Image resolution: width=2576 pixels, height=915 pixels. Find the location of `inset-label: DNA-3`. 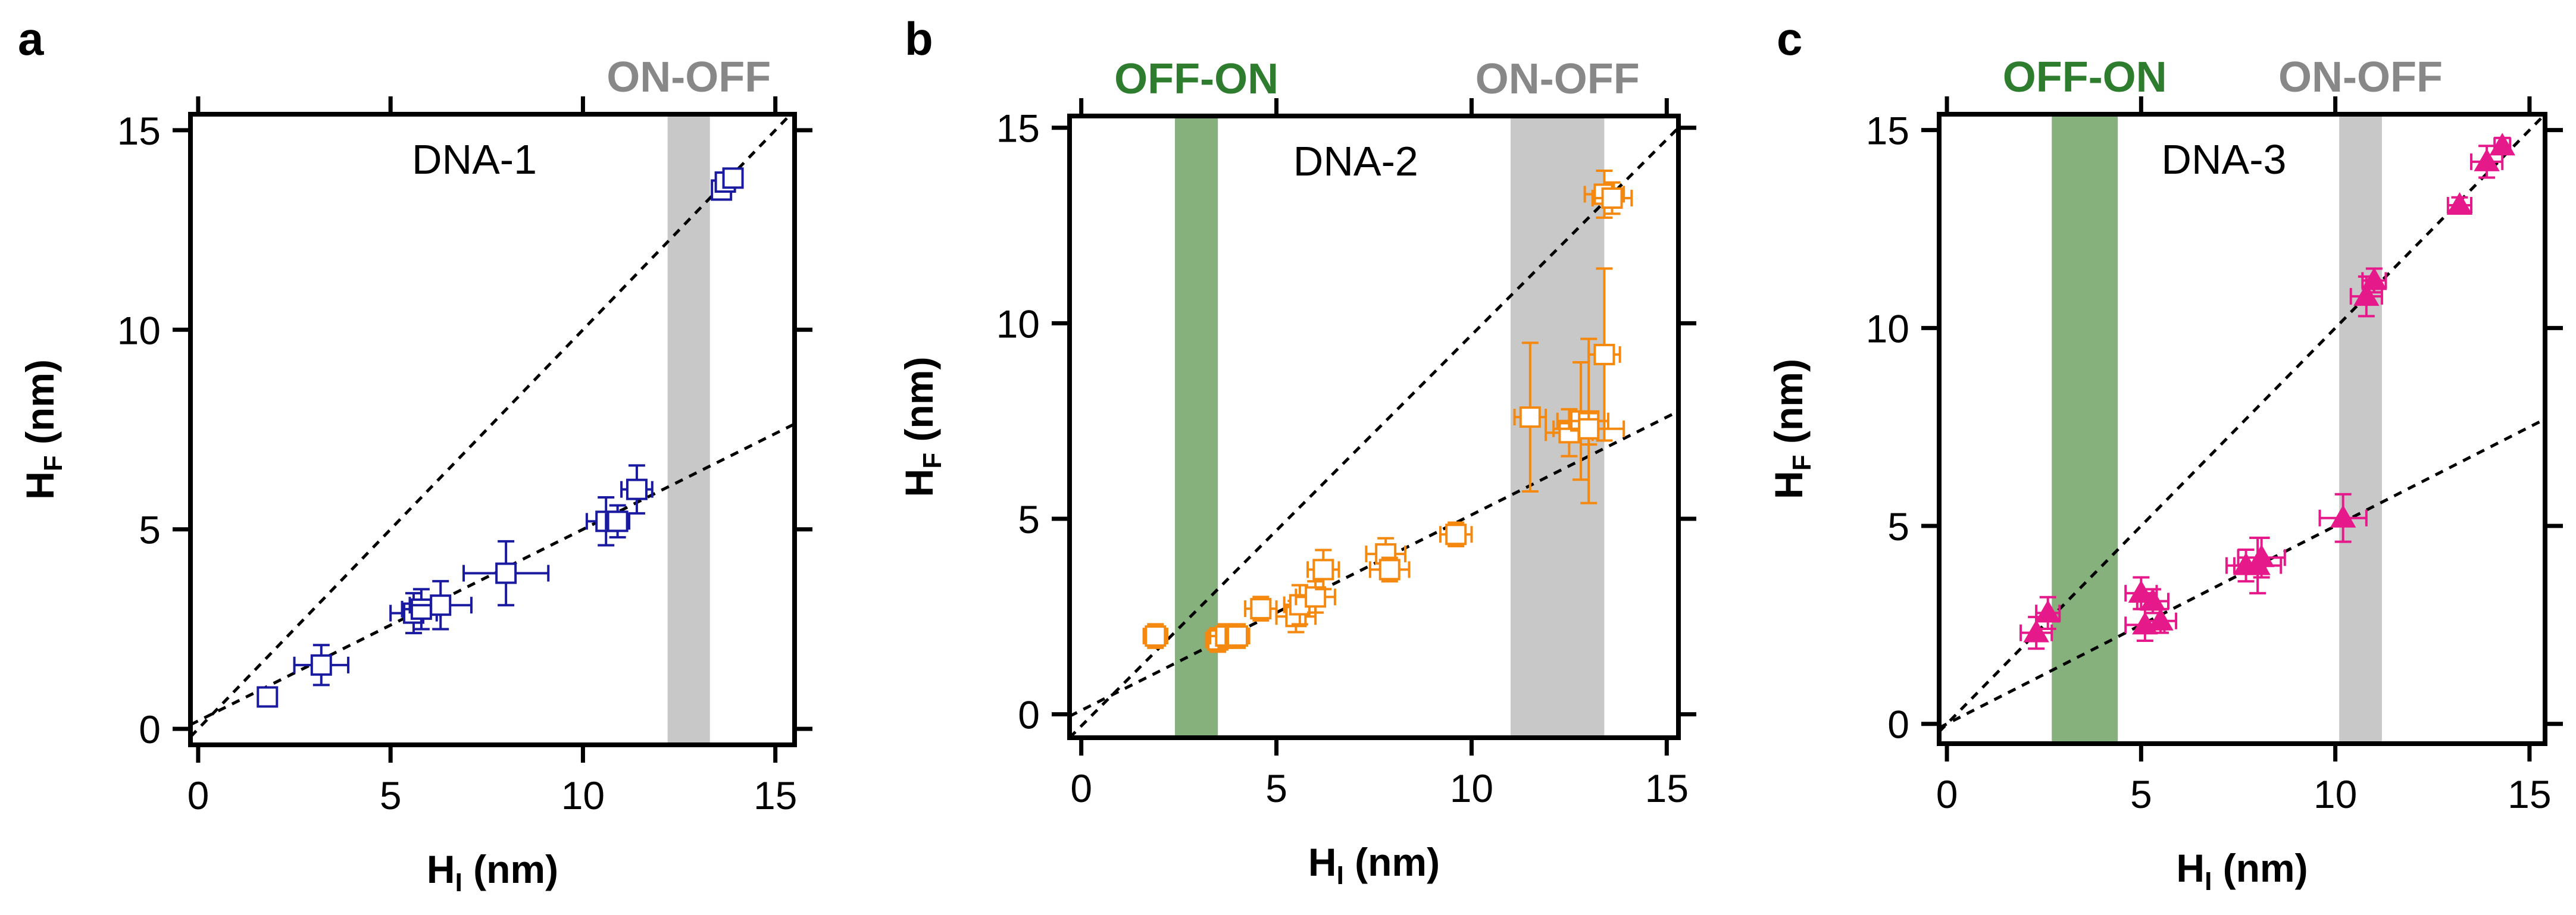

inset-label: DNA-3 is located at coordinates (2223, 160).